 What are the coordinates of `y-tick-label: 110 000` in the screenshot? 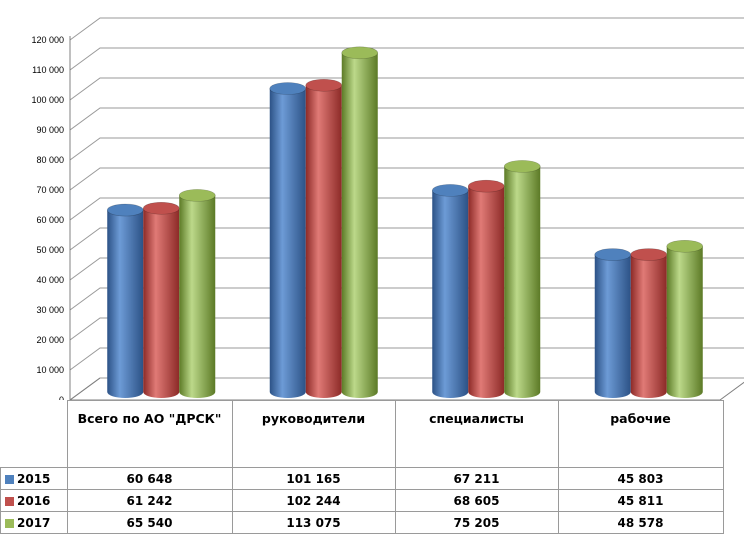 It's located at (48, 70).